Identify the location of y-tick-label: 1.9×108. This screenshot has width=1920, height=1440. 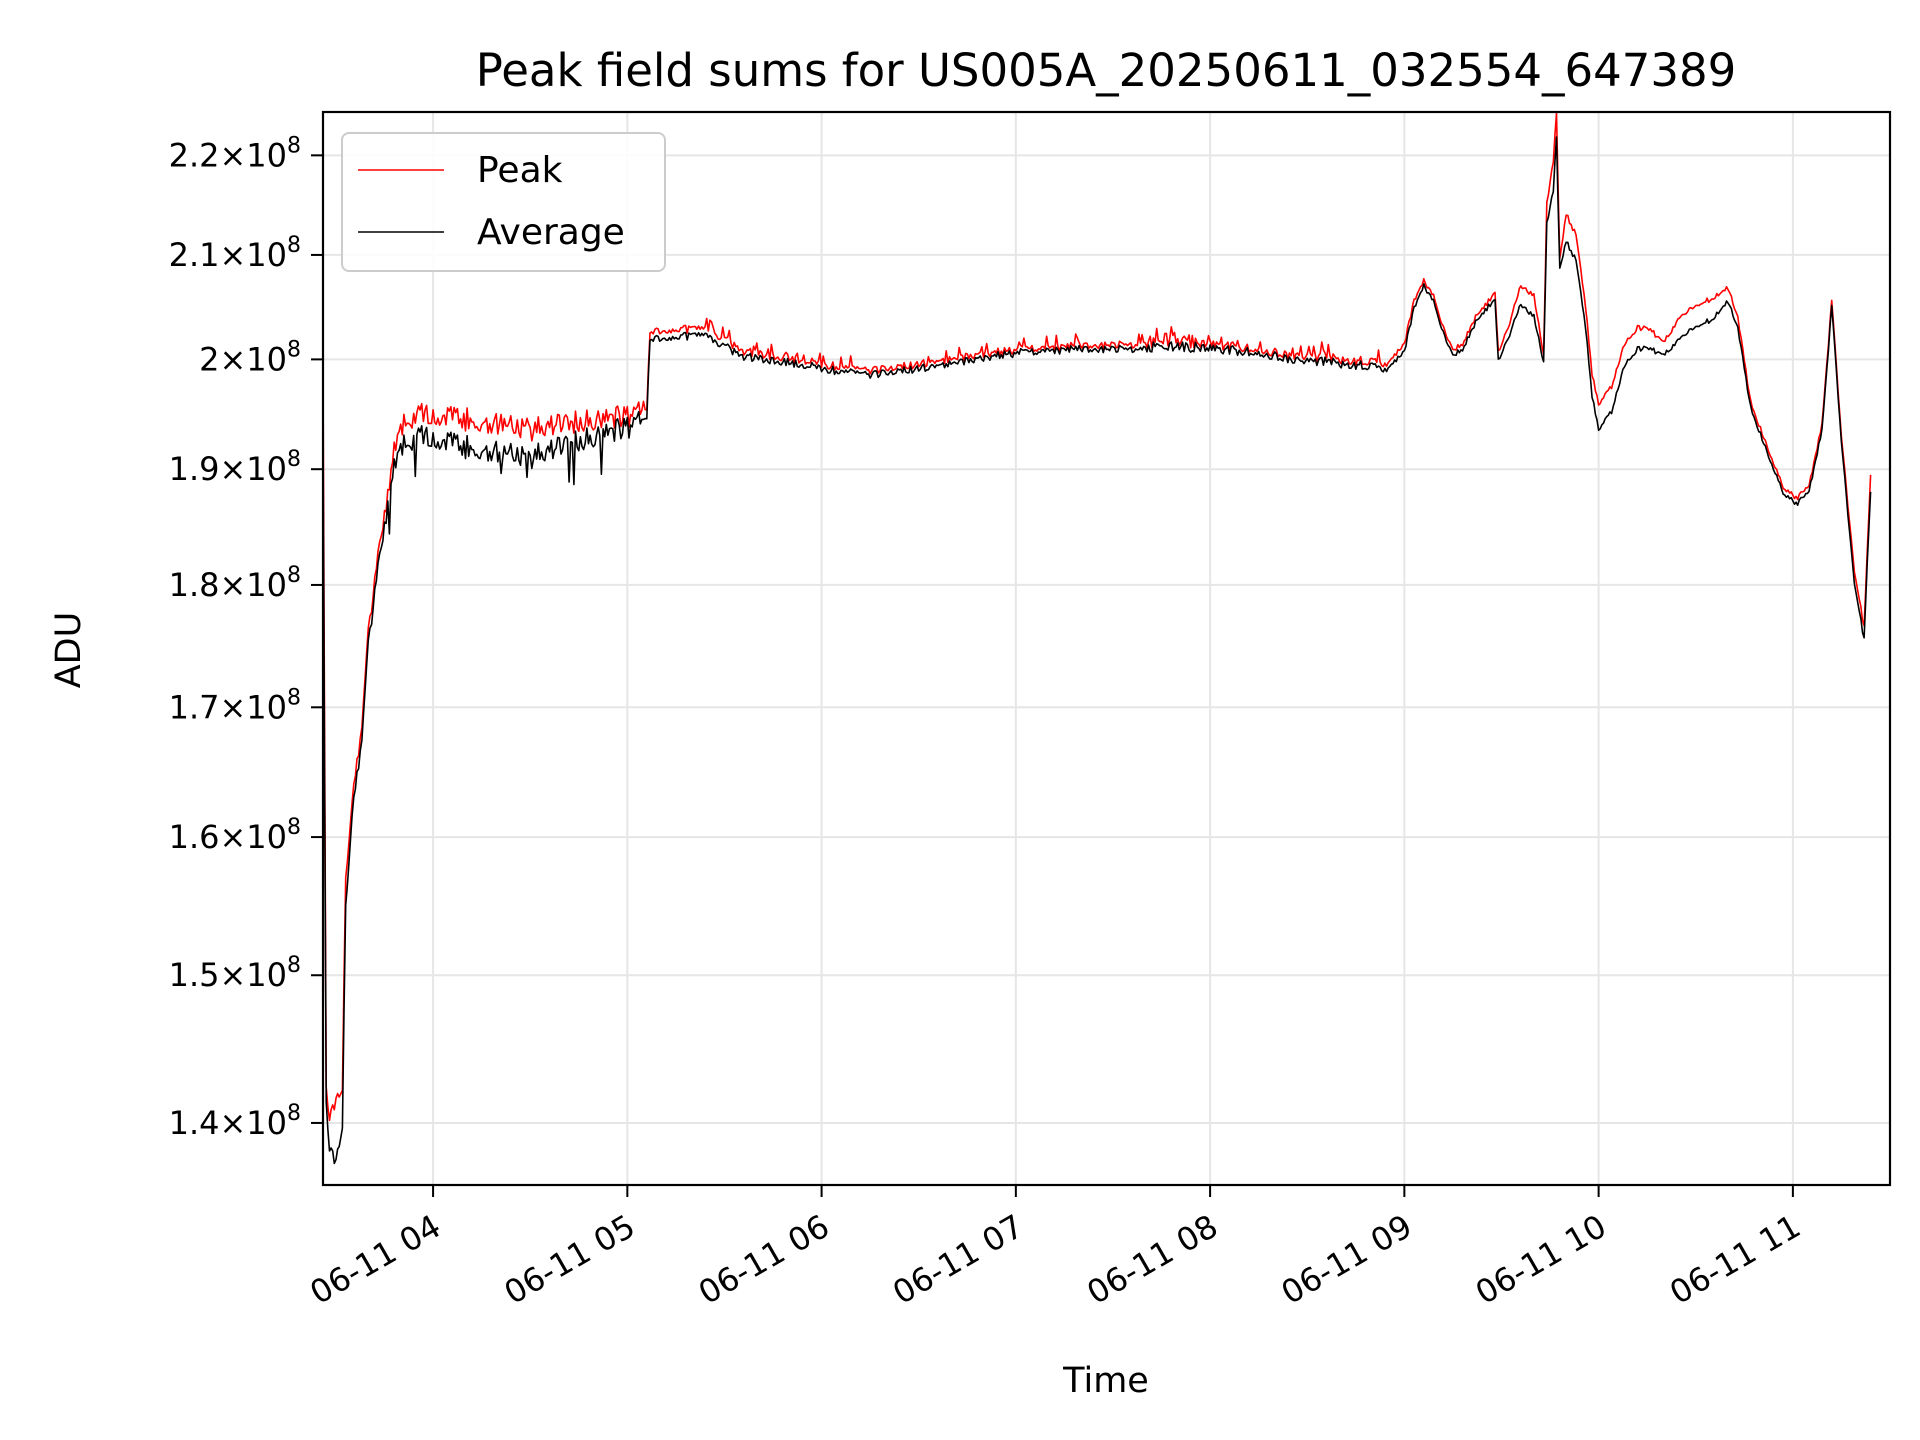
(235, 467).